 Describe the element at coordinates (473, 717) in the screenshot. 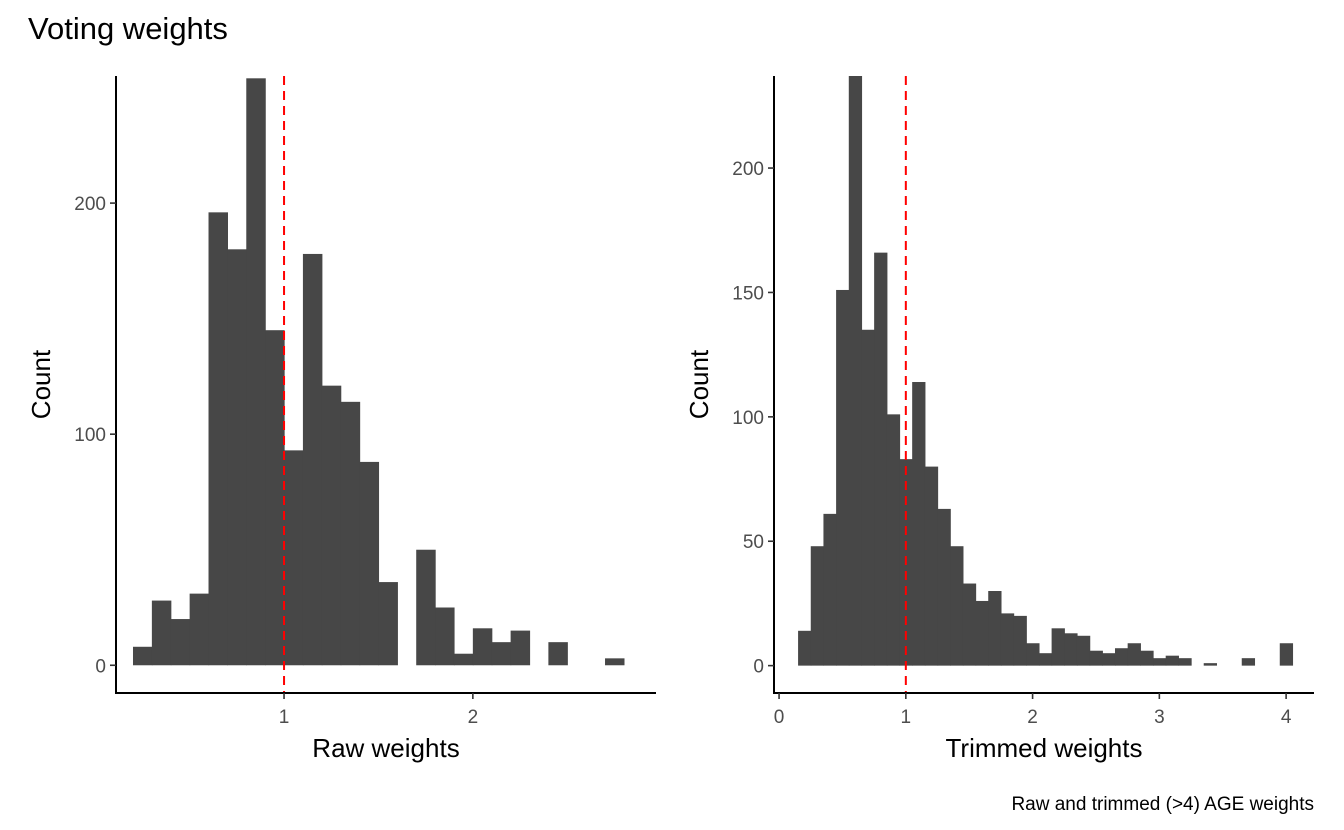

I see `left-x-tick-label: 2` at that location.